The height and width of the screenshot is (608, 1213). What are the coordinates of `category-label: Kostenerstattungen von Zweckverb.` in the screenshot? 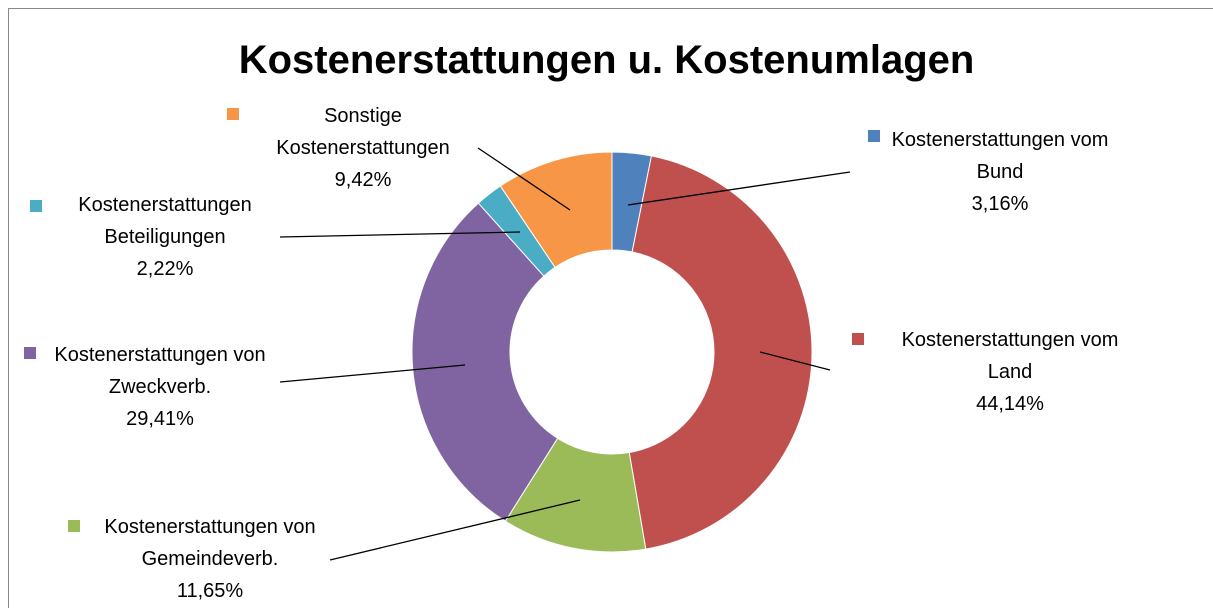 It's located at (160, 371).